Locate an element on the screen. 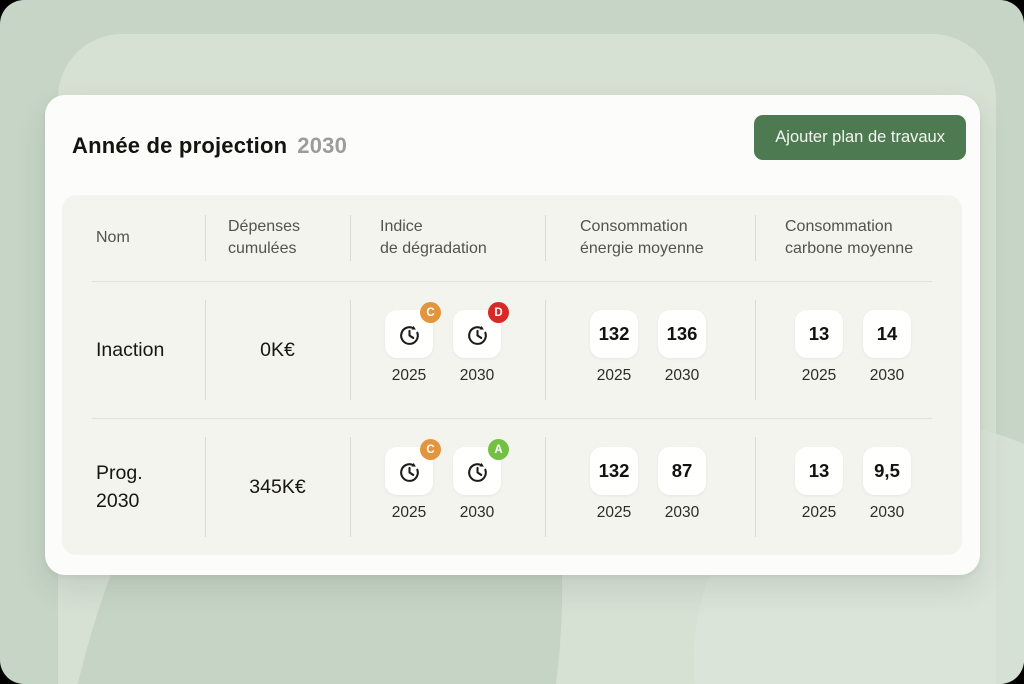 This screenshot has width=1024, height=684. energy-2030: 136 2030 is located at coordinates (682, 347).